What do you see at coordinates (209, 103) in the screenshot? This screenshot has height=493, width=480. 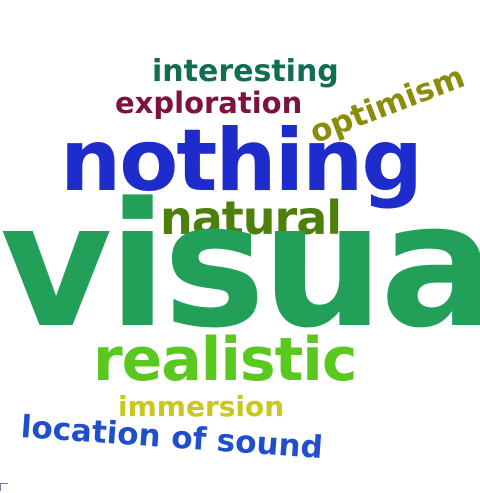 I see `word-exploration: exploration` at bounding box center [209, 103].